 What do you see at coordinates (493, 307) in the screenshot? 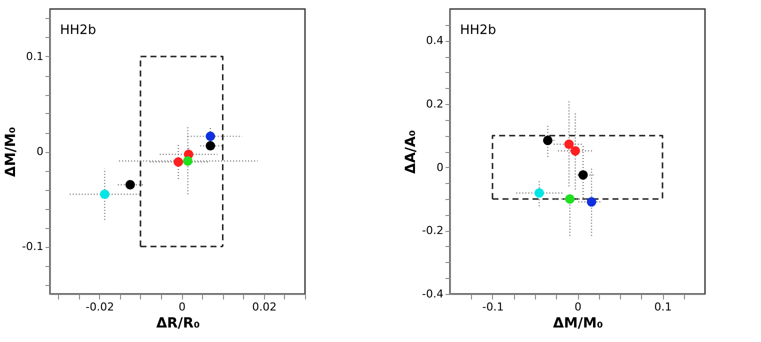
I see `x-tick-label: -0.1` at bounding box center [493, 307].